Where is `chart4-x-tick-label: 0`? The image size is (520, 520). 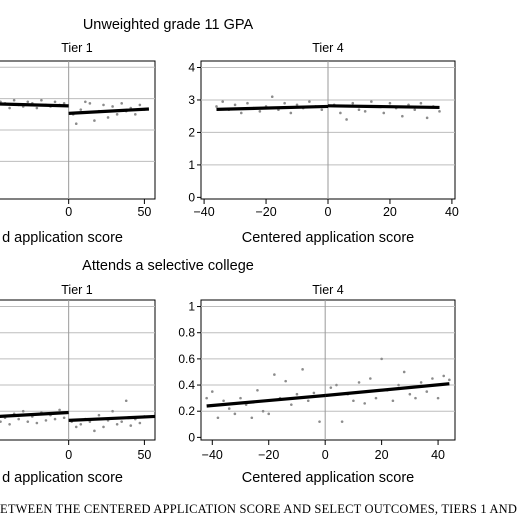 chart4-x-tick-label: 0 is located at coordinates (325, 455).